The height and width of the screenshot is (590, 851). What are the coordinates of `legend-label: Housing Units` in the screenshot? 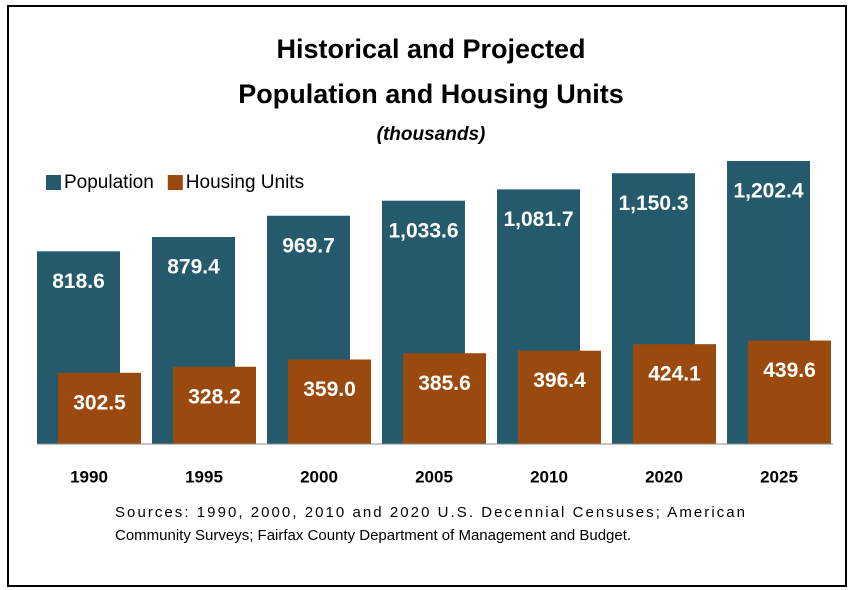 It's located at (245, 182).